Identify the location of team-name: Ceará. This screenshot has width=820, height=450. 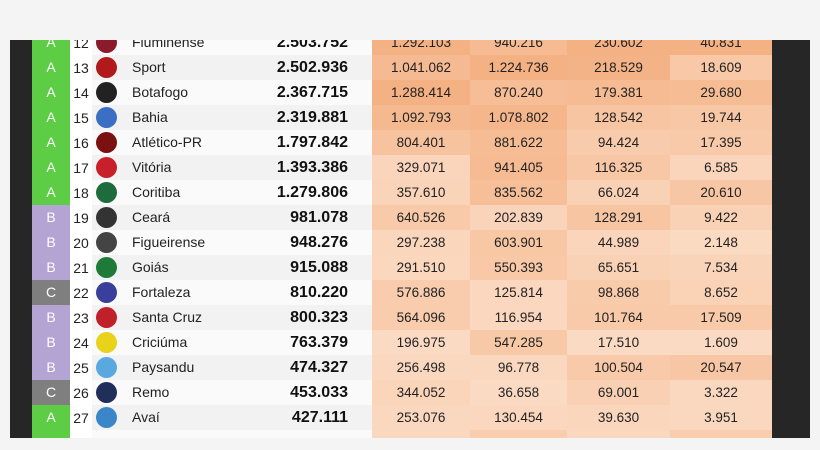
(151, 217).